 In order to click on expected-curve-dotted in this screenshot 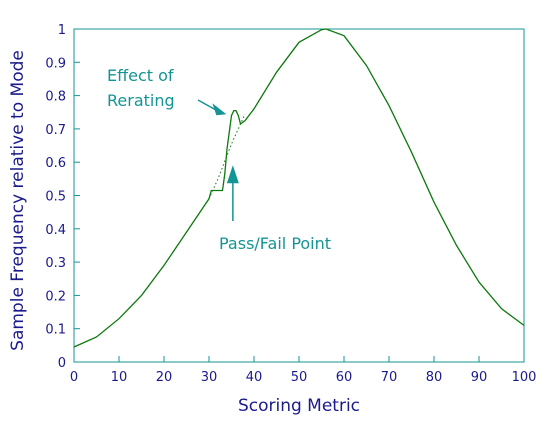, I will do `click(227, 156)`.